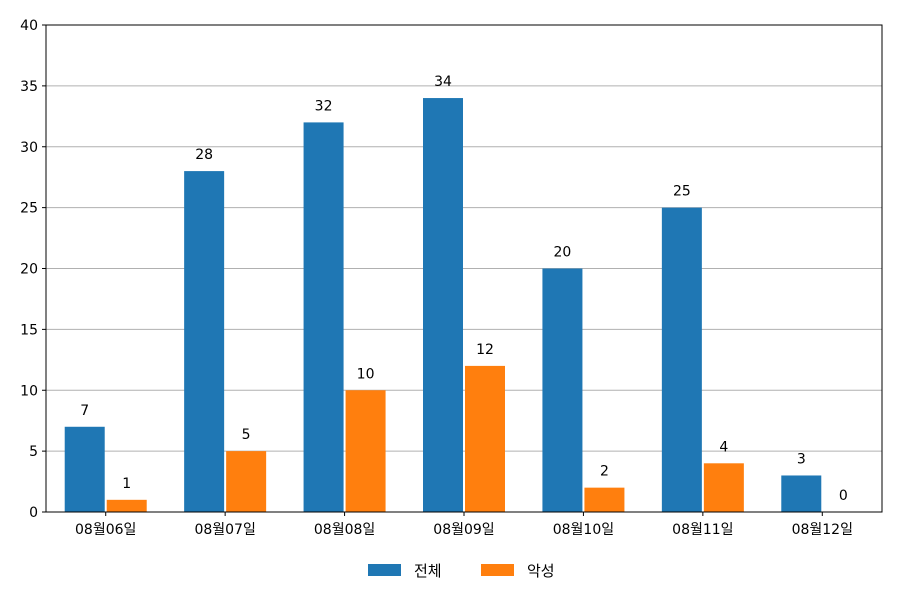 Image resolution: width=900 pixels, height=604 pixels. I want to click on data-label: 3, so click(801, 459).